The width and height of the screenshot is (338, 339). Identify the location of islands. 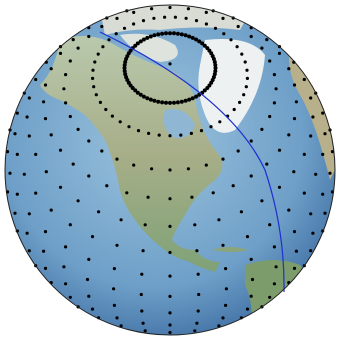
(230, 249).